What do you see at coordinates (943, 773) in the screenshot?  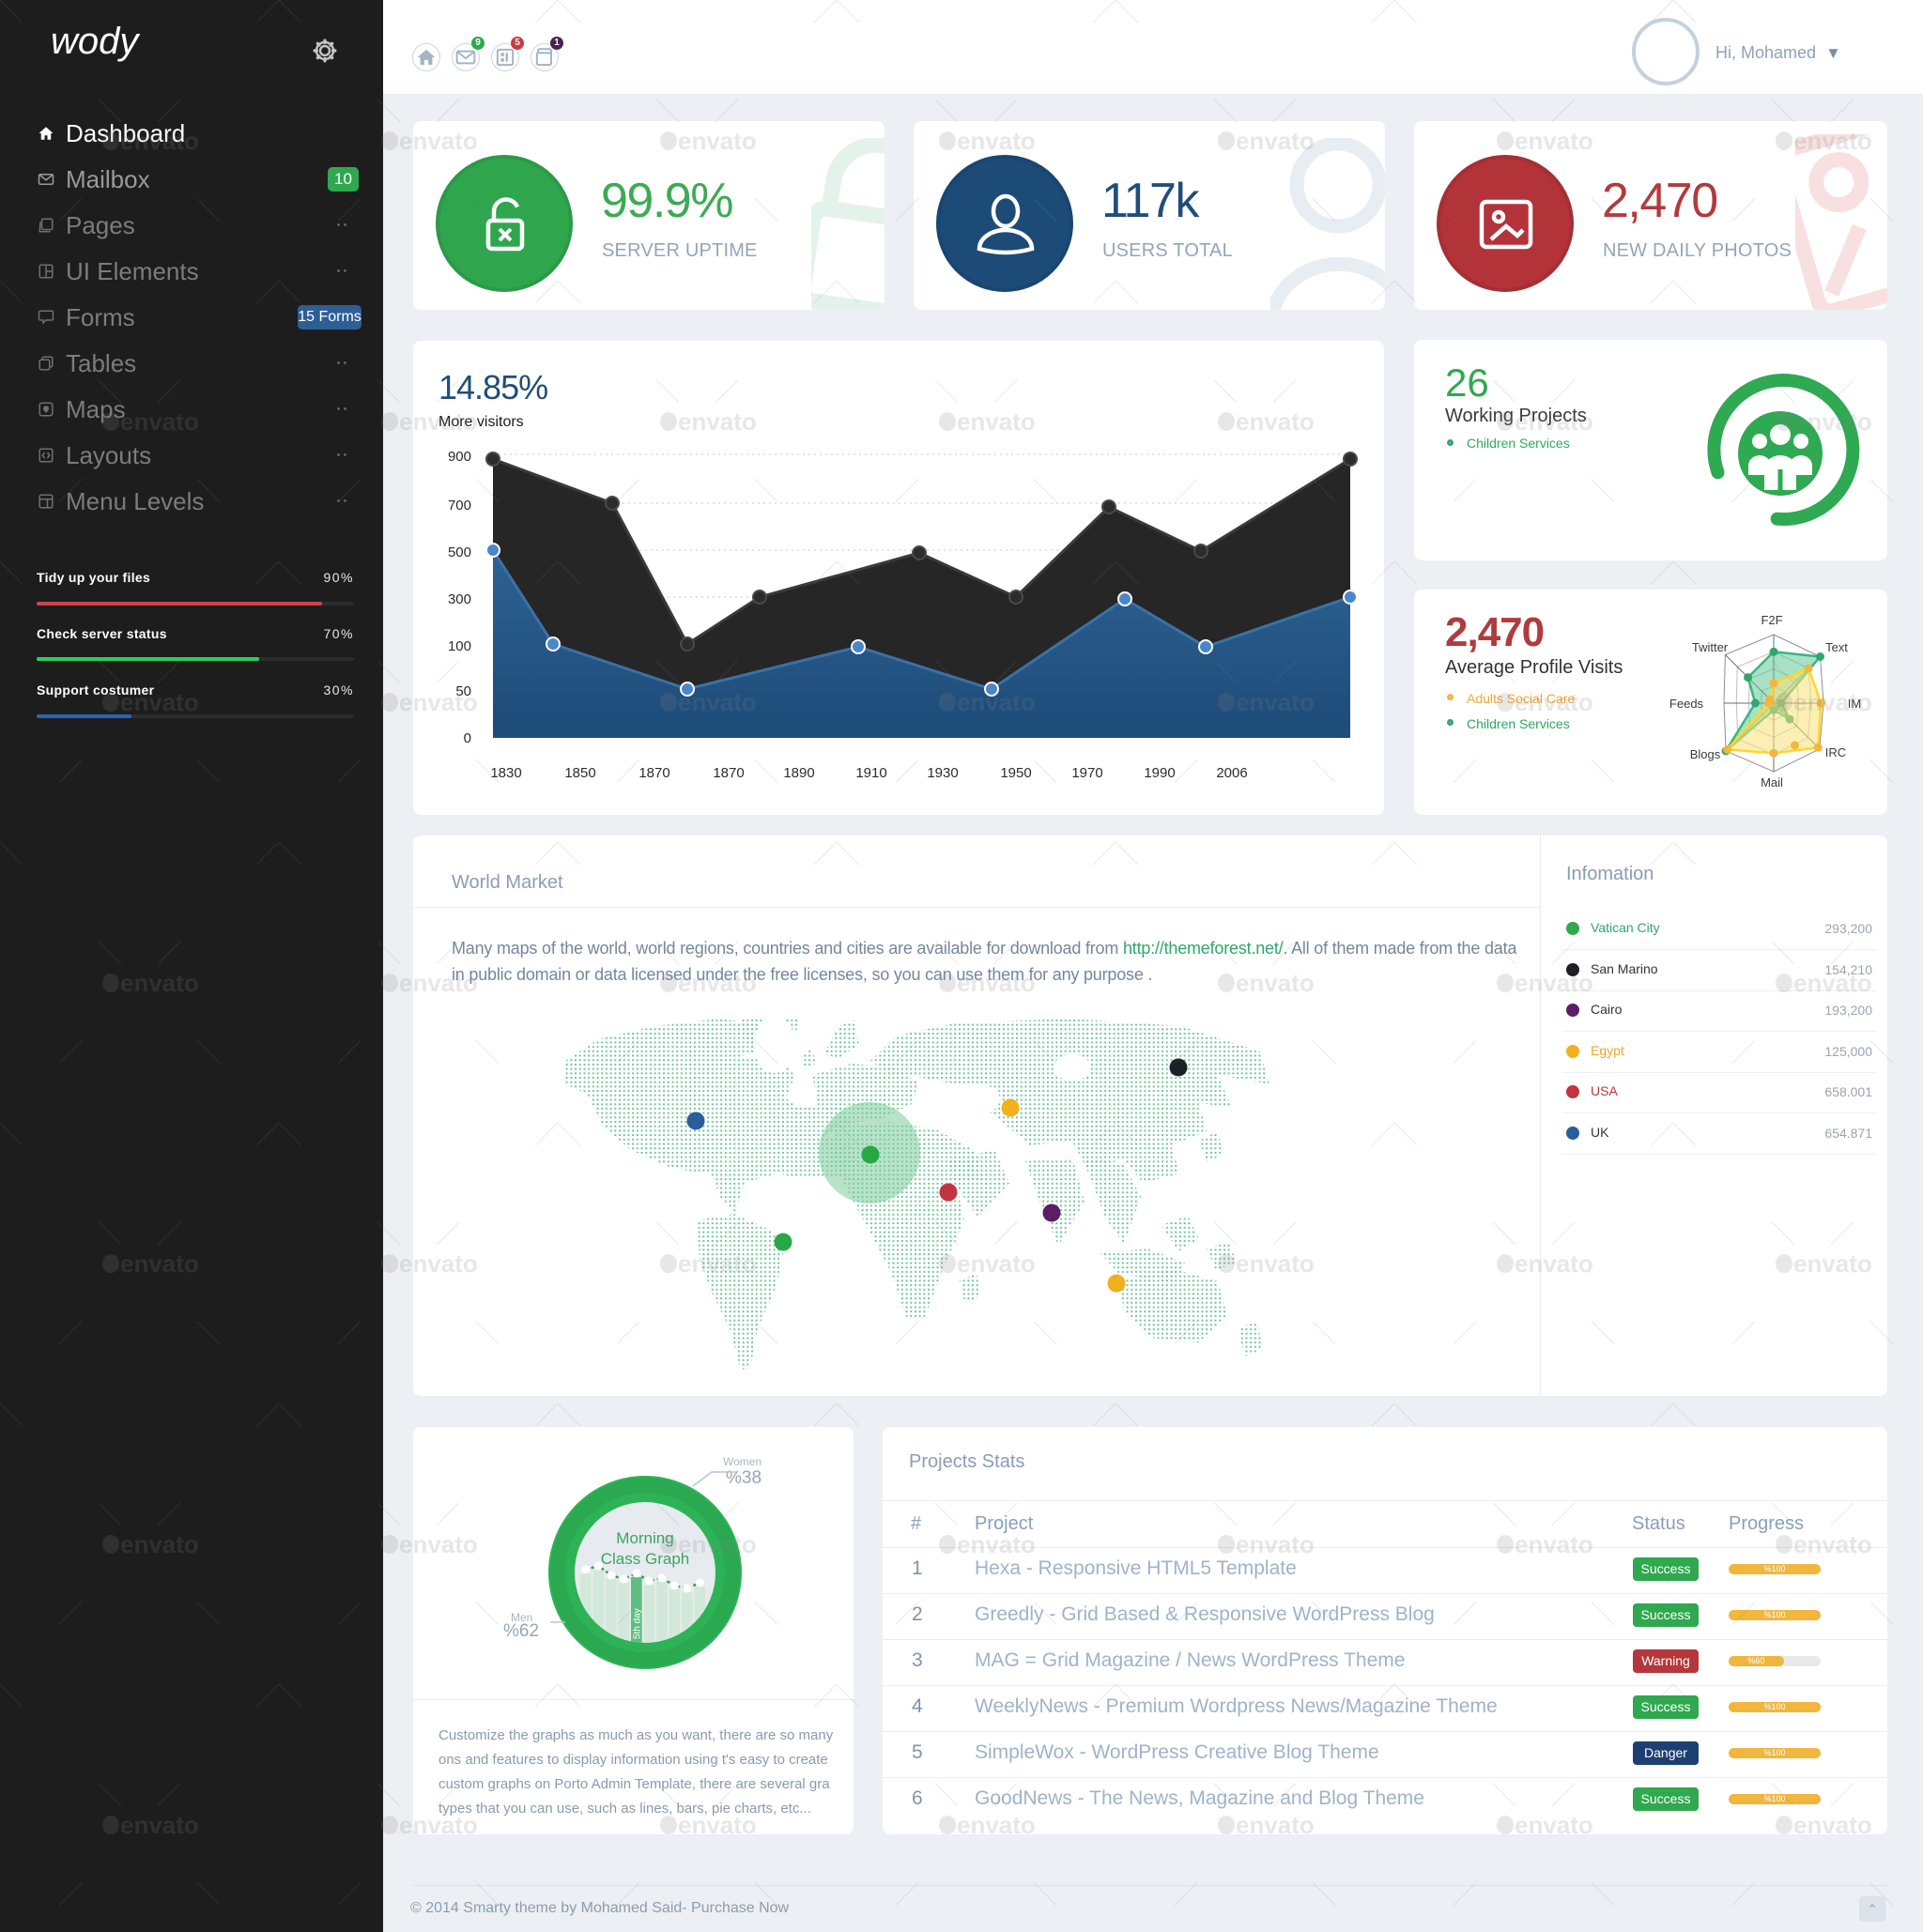 I see `svg-text: 1930` at bounding box center [943, 773].